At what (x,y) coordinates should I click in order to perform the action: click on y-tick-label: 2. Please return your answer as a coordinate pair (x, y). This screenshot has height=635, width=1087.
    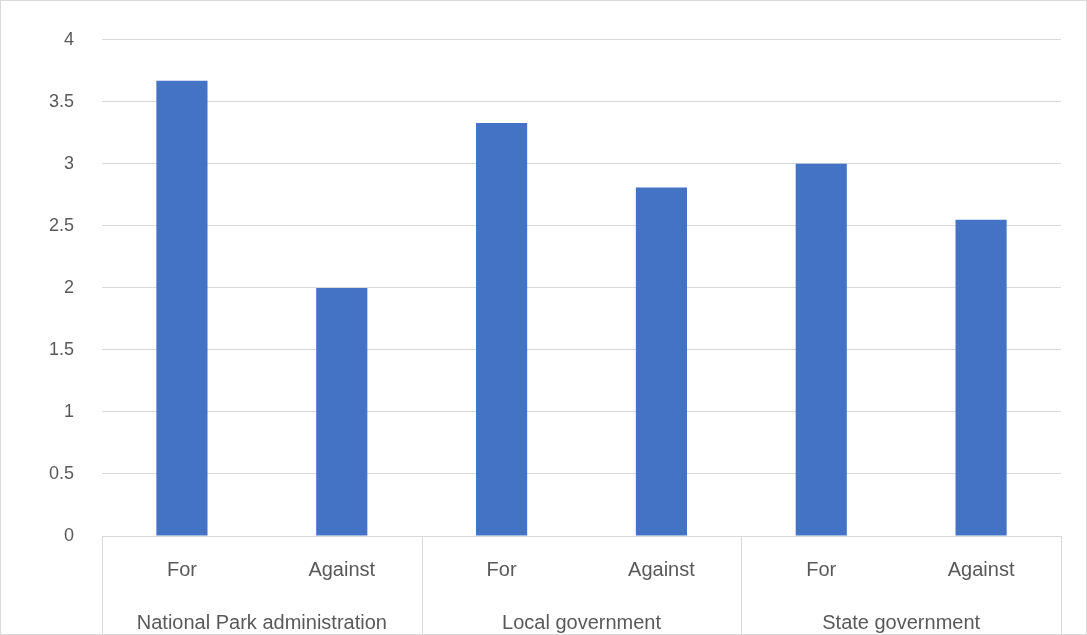
    Looking at the image, I should click on (69, 286).